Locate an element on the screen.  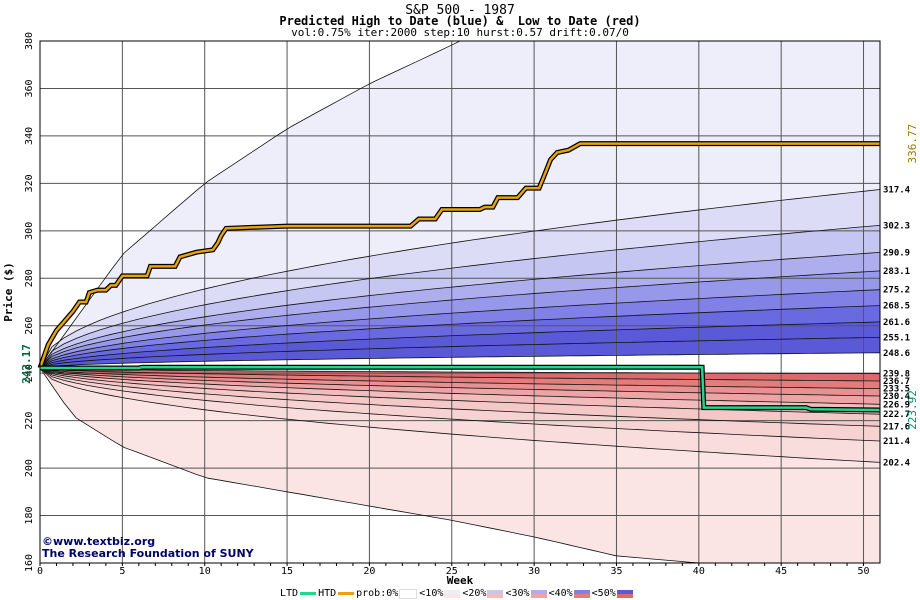
copyright-icon: © is located at coordinates (47, 541).